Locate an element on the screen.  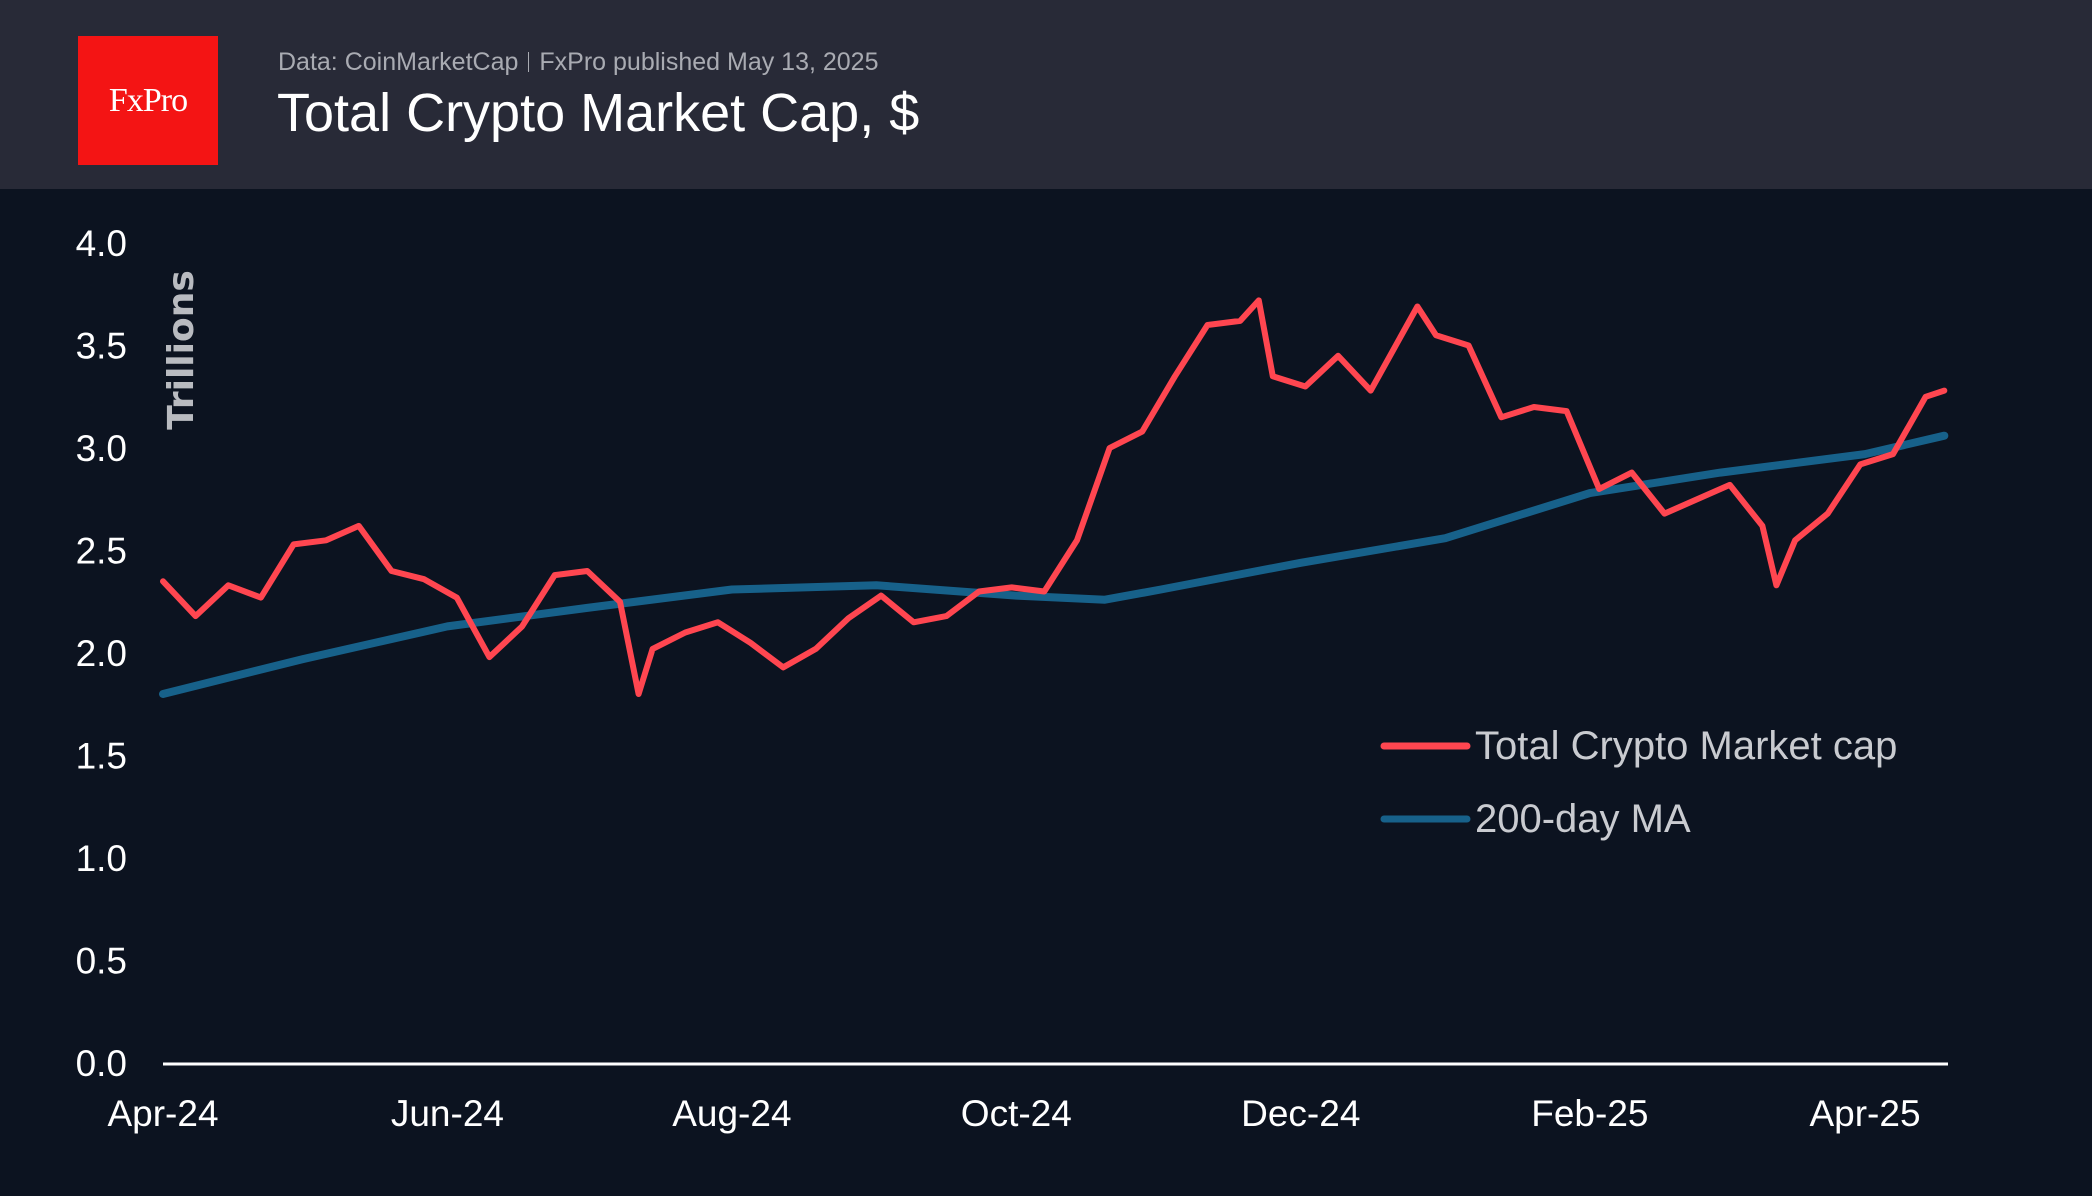
y-tick-label: 2.0 is located at coordinates (101, 653).